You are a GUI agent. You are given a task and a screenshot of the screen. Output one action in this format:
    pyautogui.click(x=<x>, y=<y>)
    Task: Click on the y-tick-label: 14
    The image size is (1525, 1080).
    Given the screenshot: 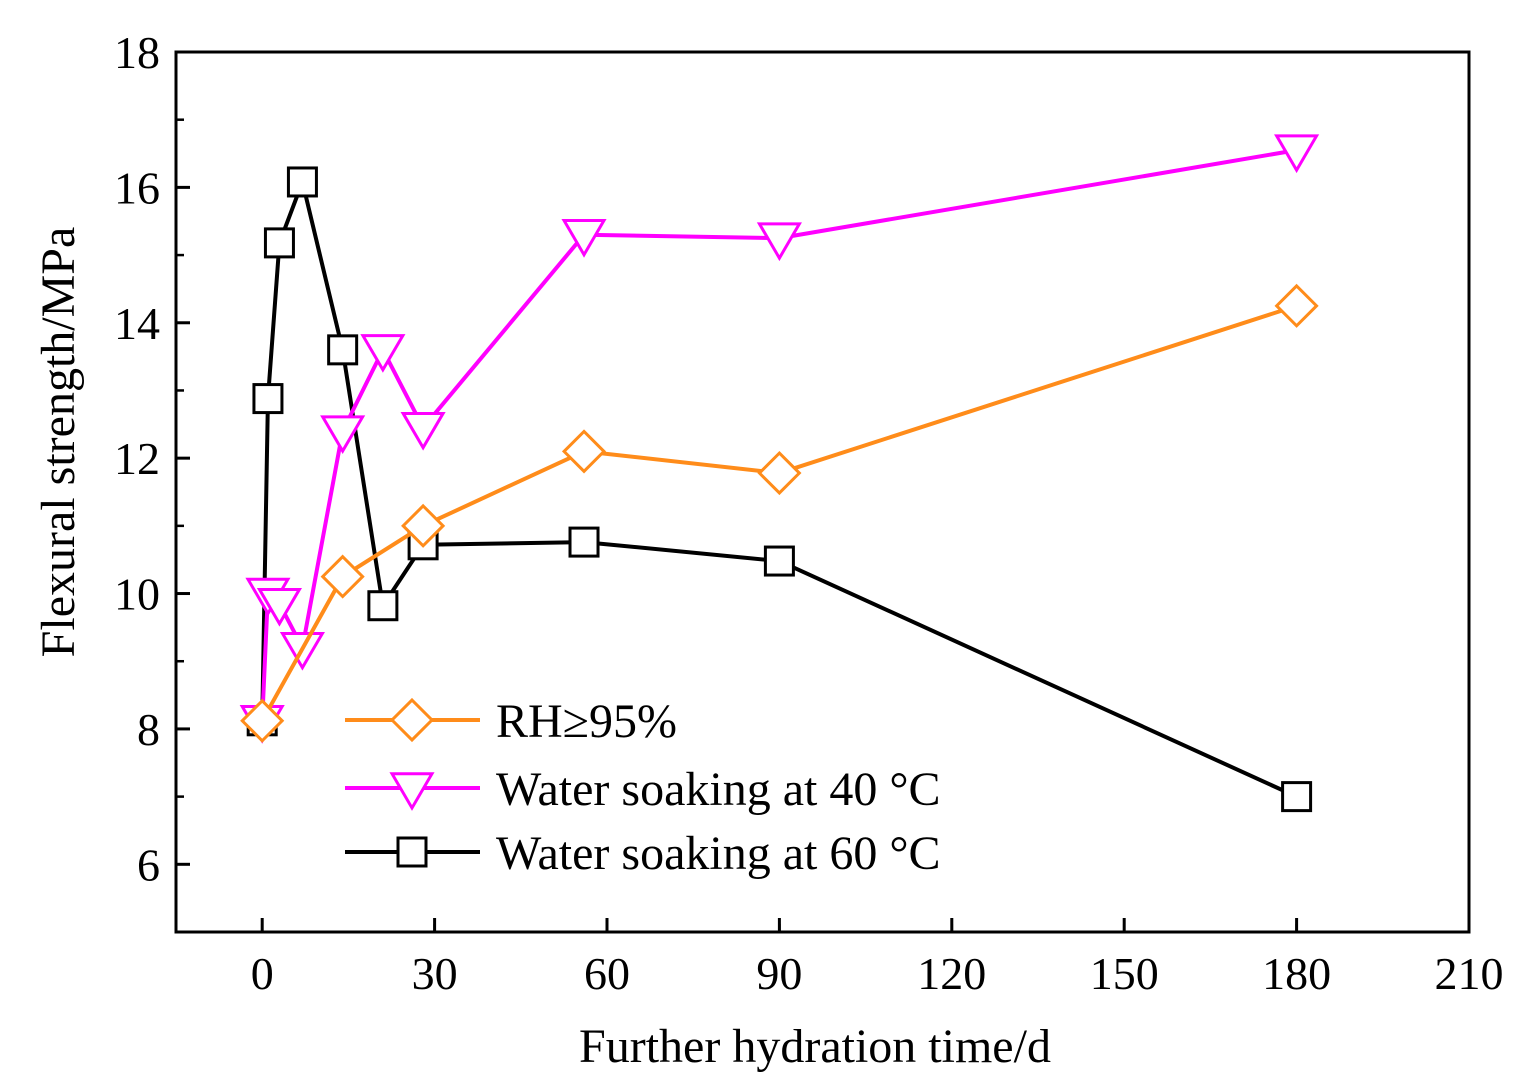 What is the action you would take?
    pyautogui.click(x=137, y=323)
    